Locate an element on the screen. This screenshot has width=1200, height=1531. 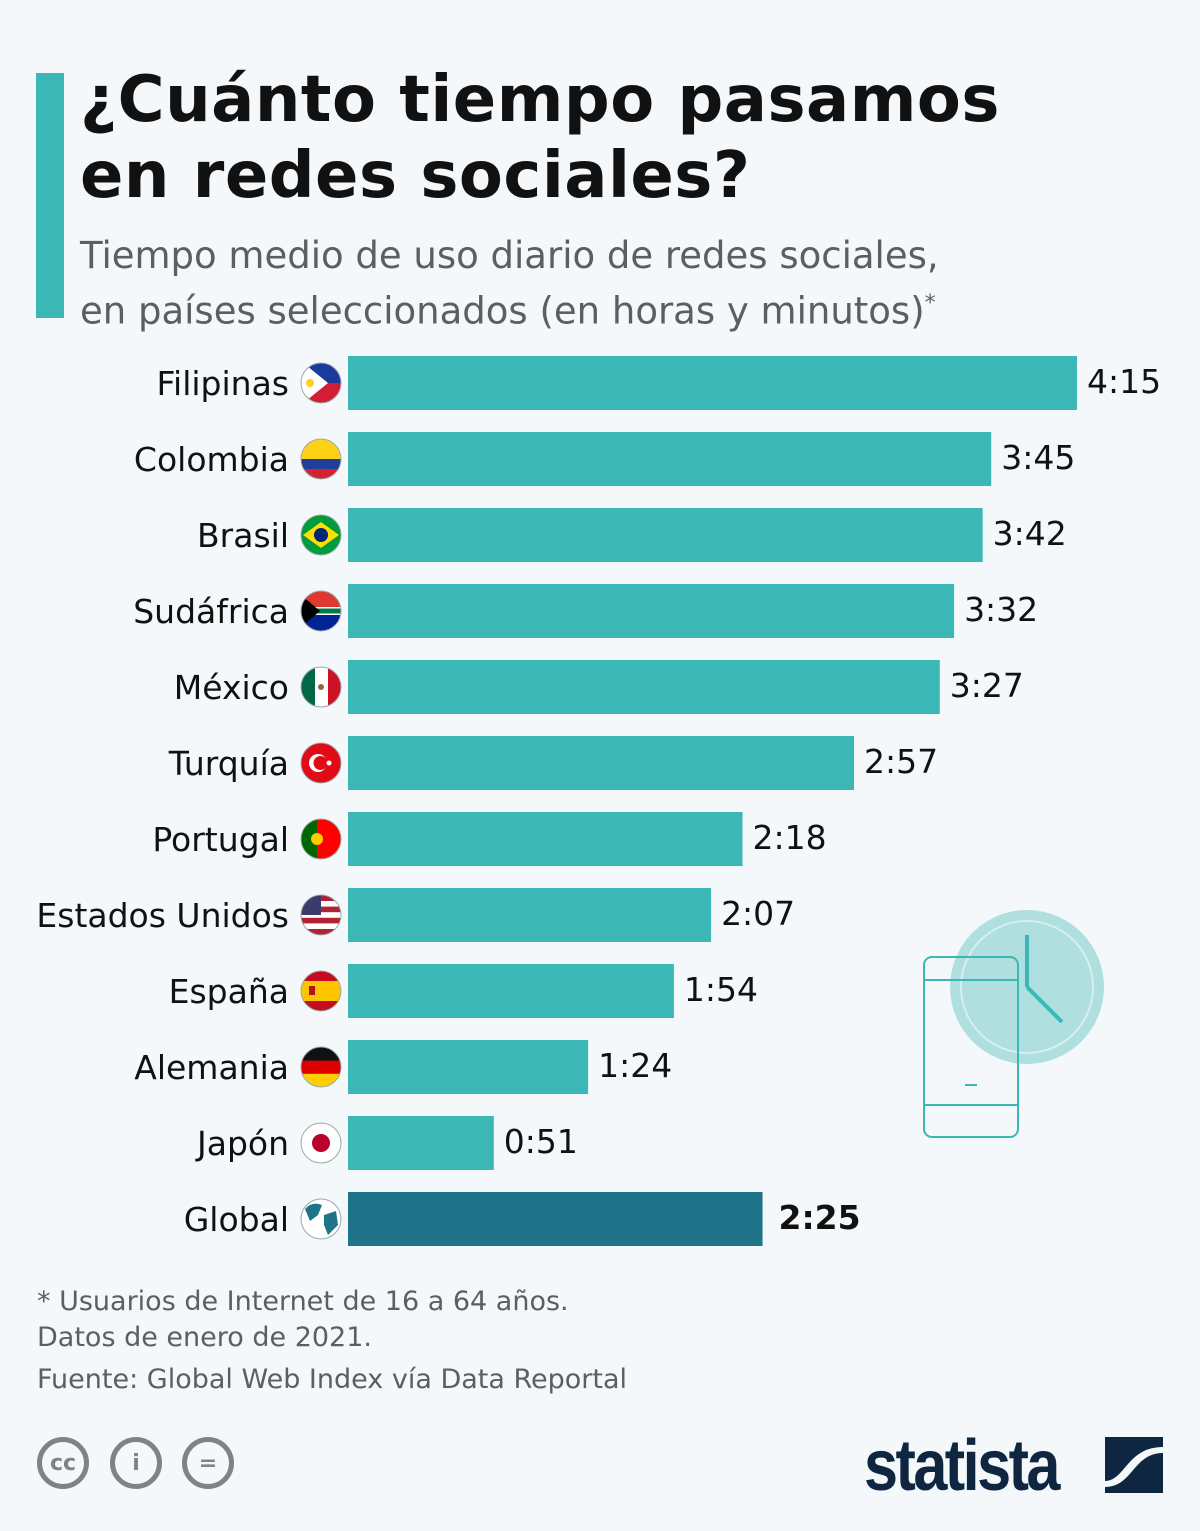
category-label: Global is located at coordinates (236, 1219).